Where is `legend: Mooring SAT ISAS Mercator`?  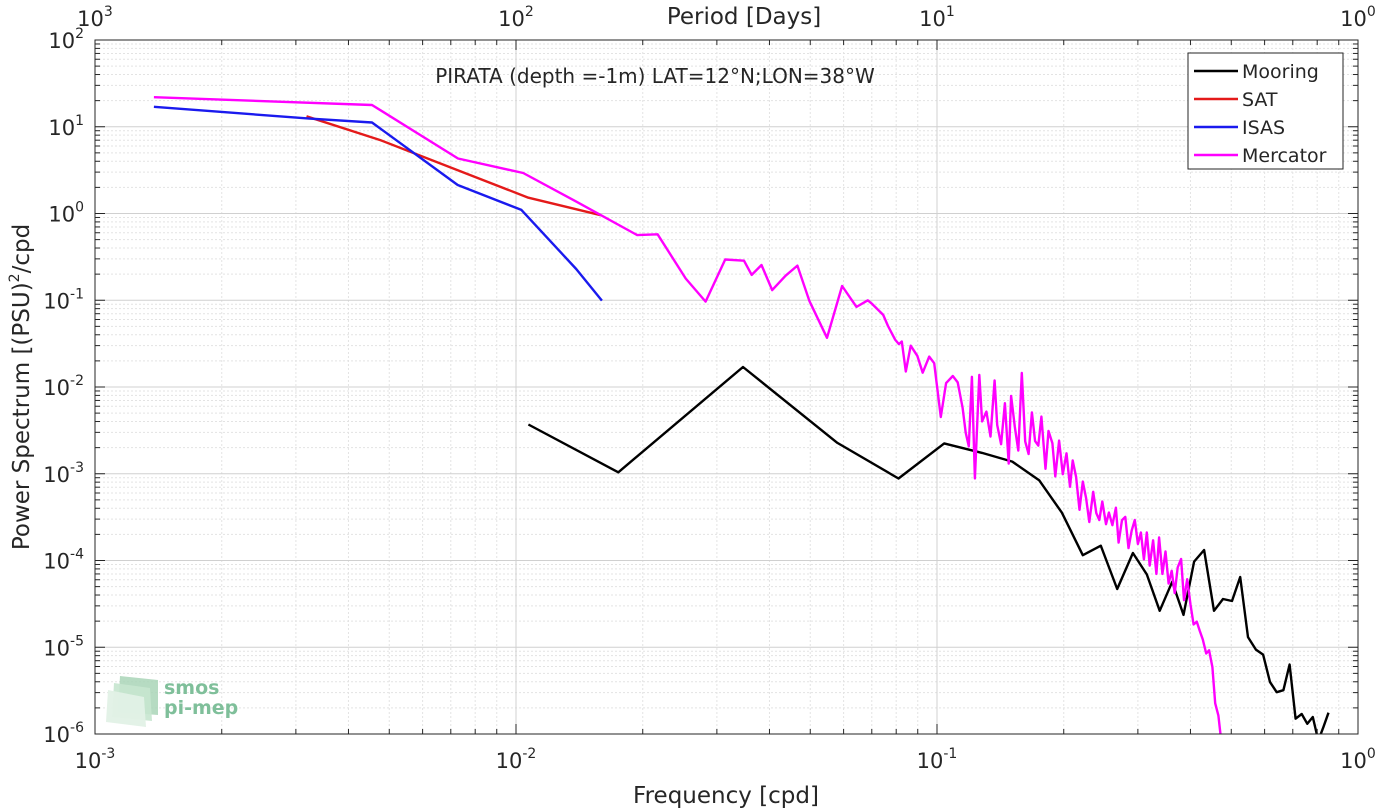
legend: Mooring SAT ISAS Mercator is located at coordinates (1265, 111).